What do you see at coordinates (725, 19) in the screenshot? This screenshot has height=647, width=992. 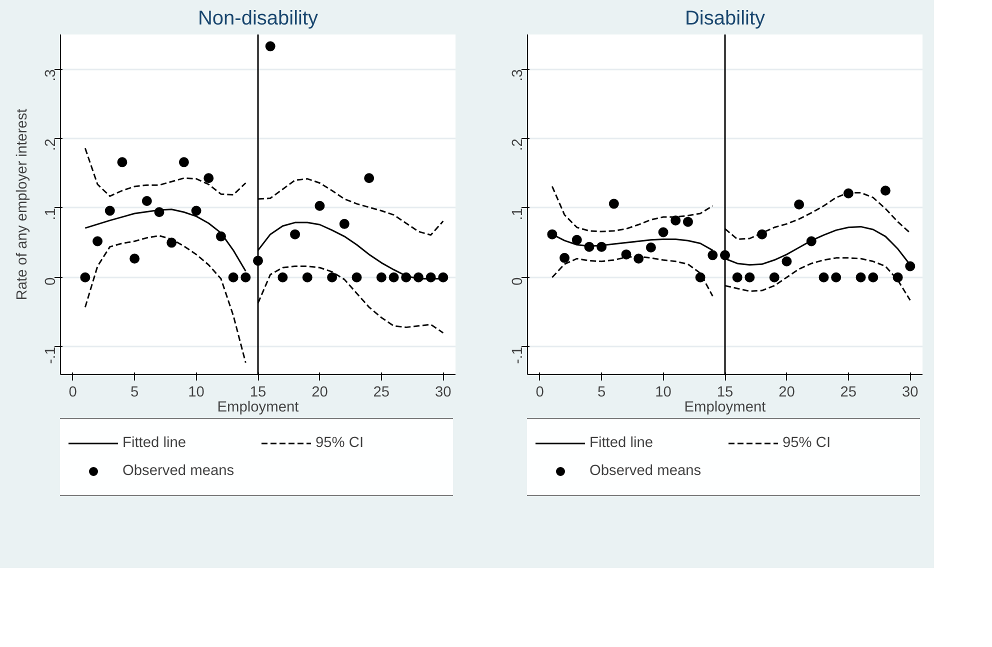 I see `chart-title: Disability` at bounding box center [725, 19].